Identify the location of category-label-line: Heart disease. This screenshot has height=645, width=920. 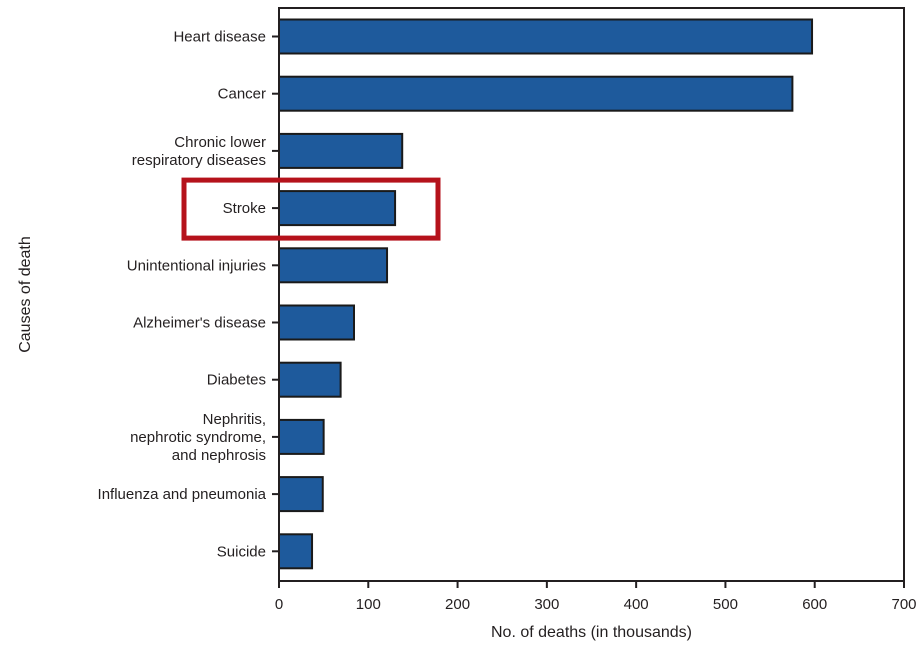
(219, 37).